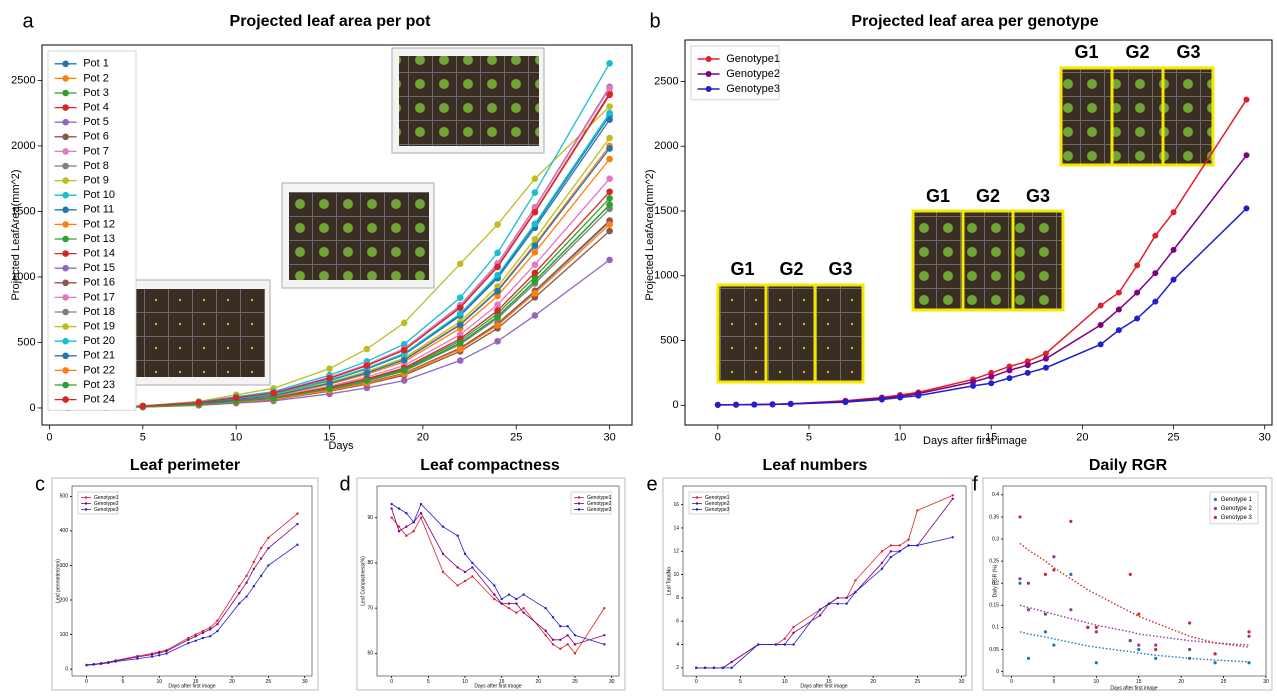 The image size is (1277, 699). Describe the element at coordinates (995, 584) in the screenshot. I see `y-tick-label: 0.2` at that location.